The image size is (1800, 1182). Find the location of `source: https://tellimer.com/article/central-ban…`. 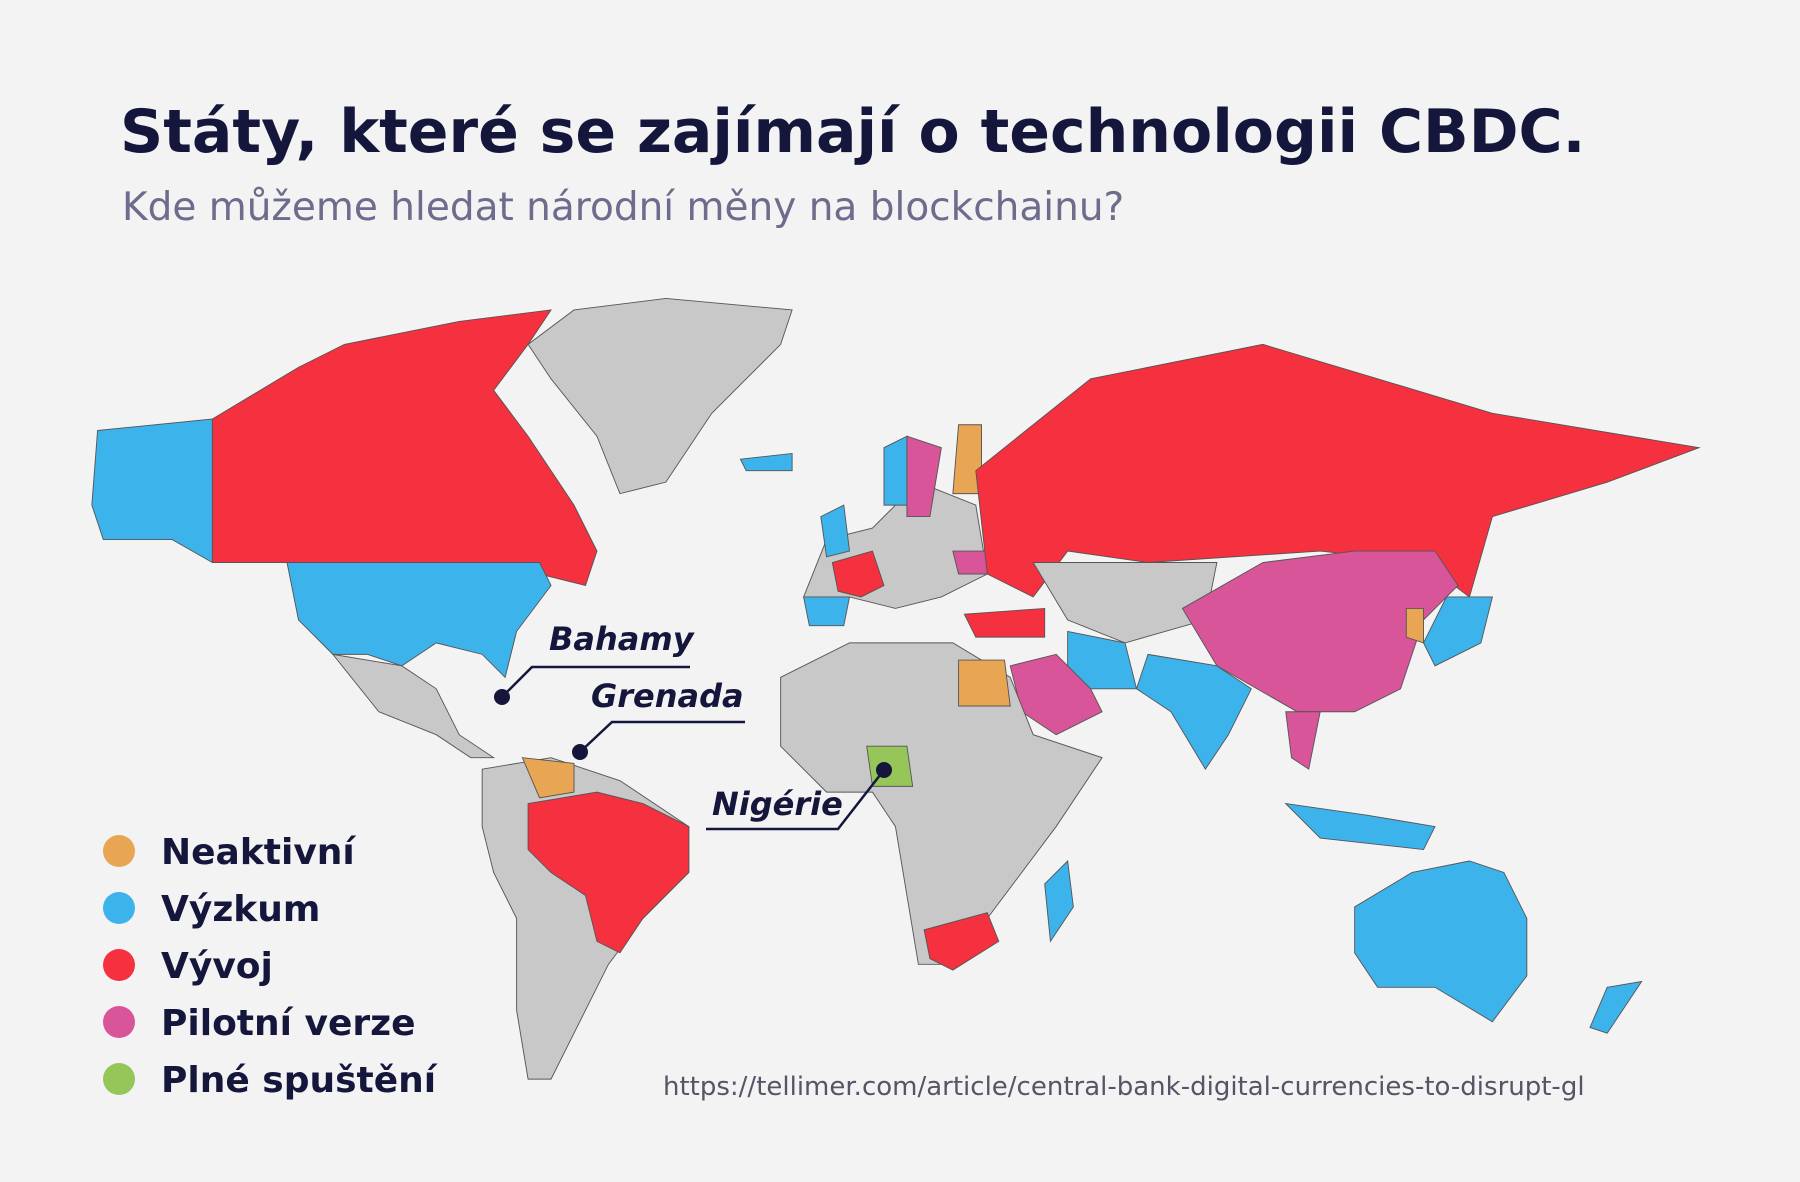

source: https://tellimer.com/article/central-ban… is located at coordinates (1124, 1087).